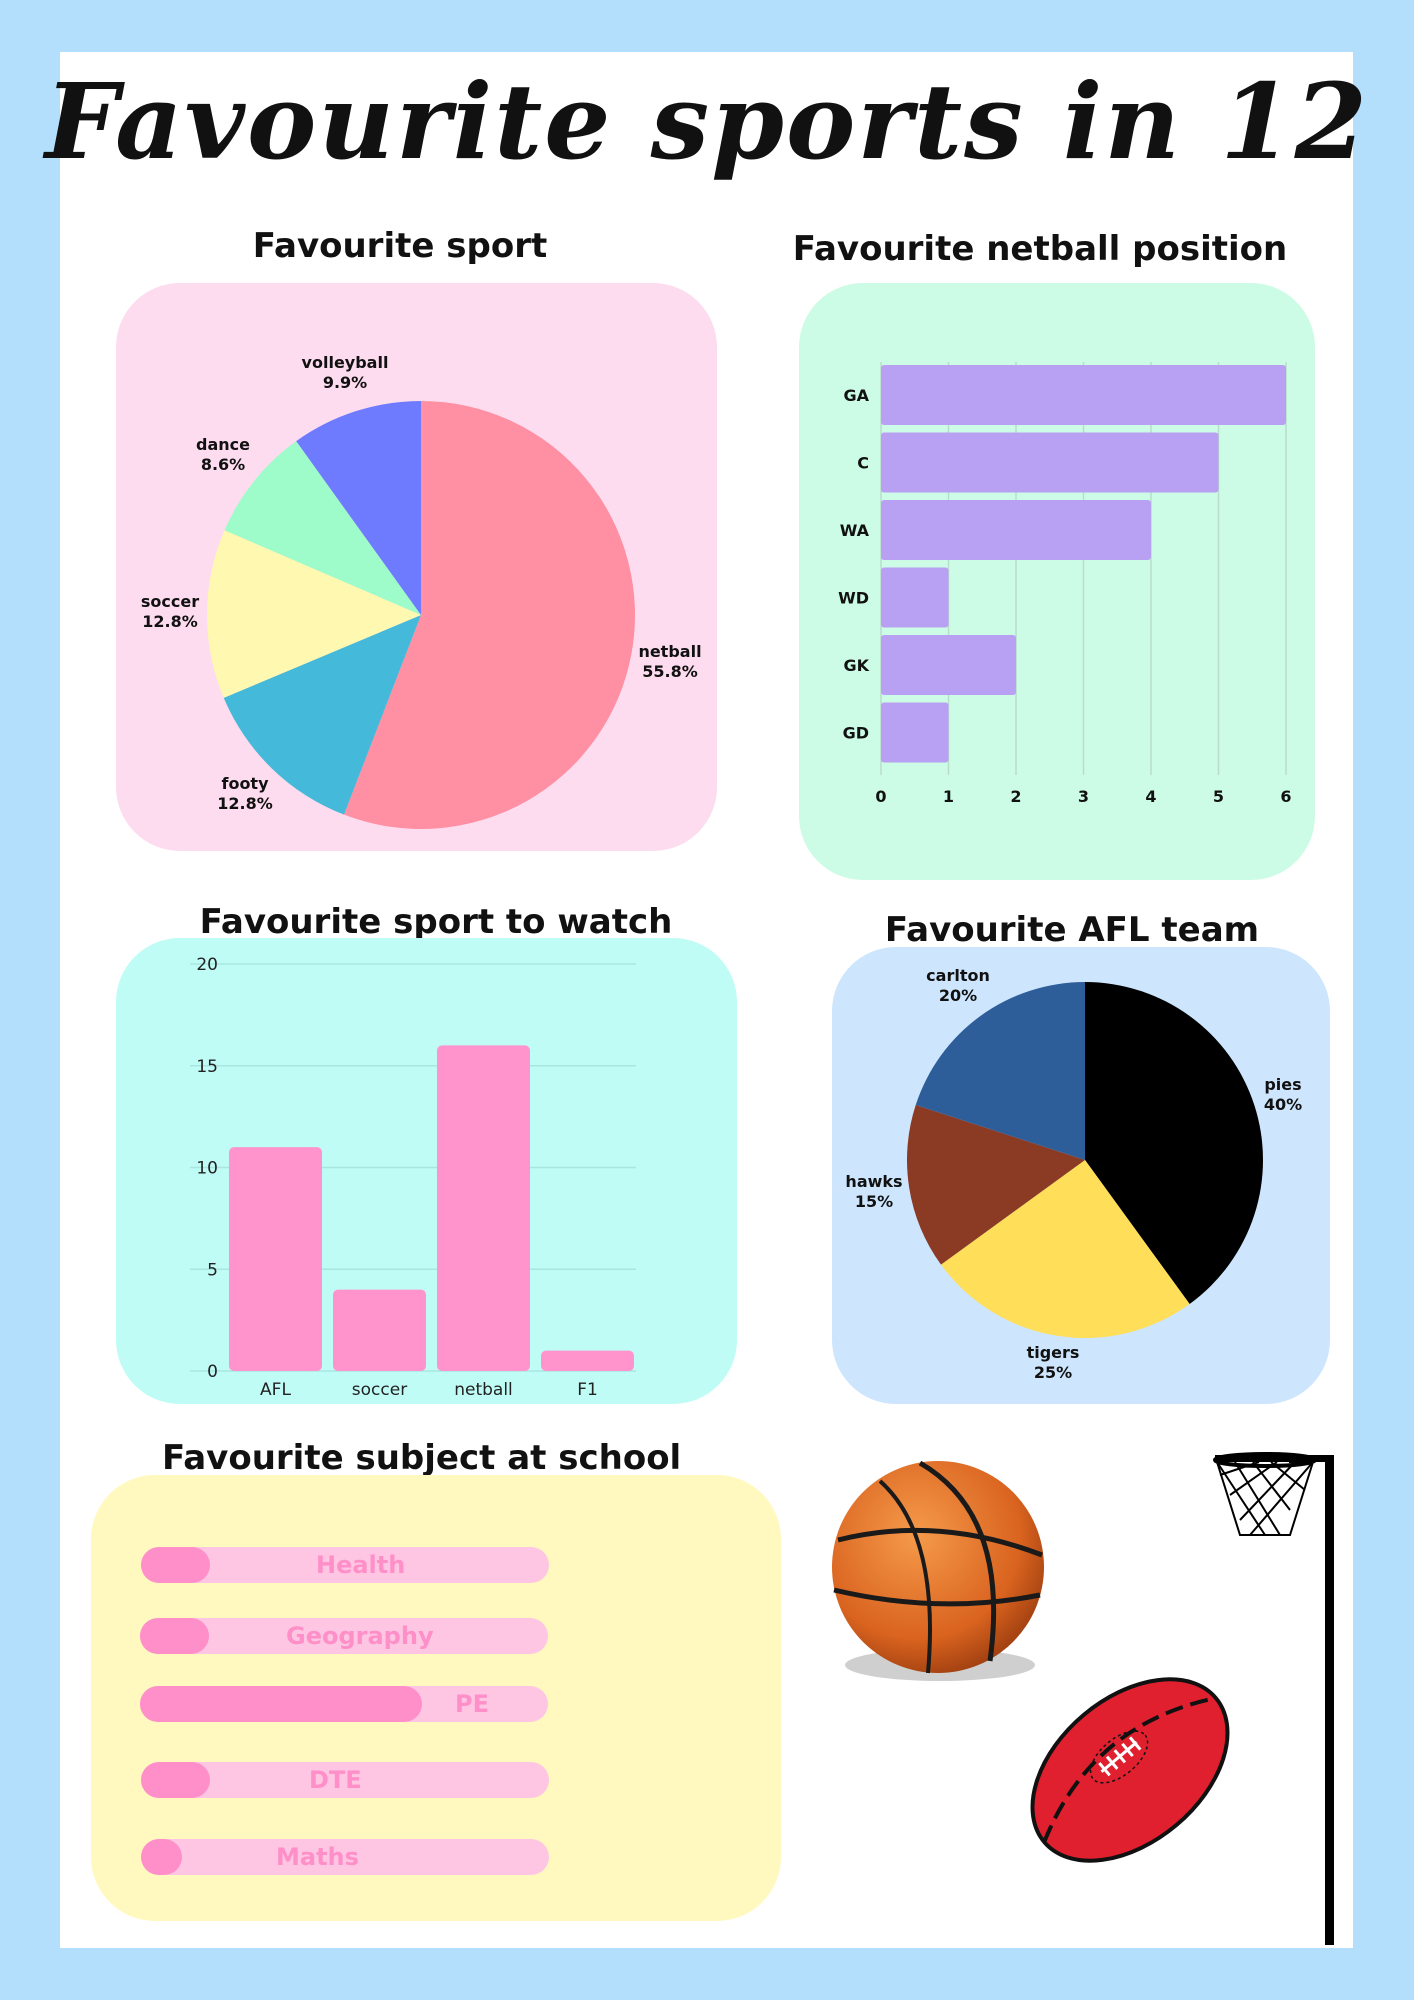  I want to click on subject-bar-dte: DTE, so click(345, 1780).